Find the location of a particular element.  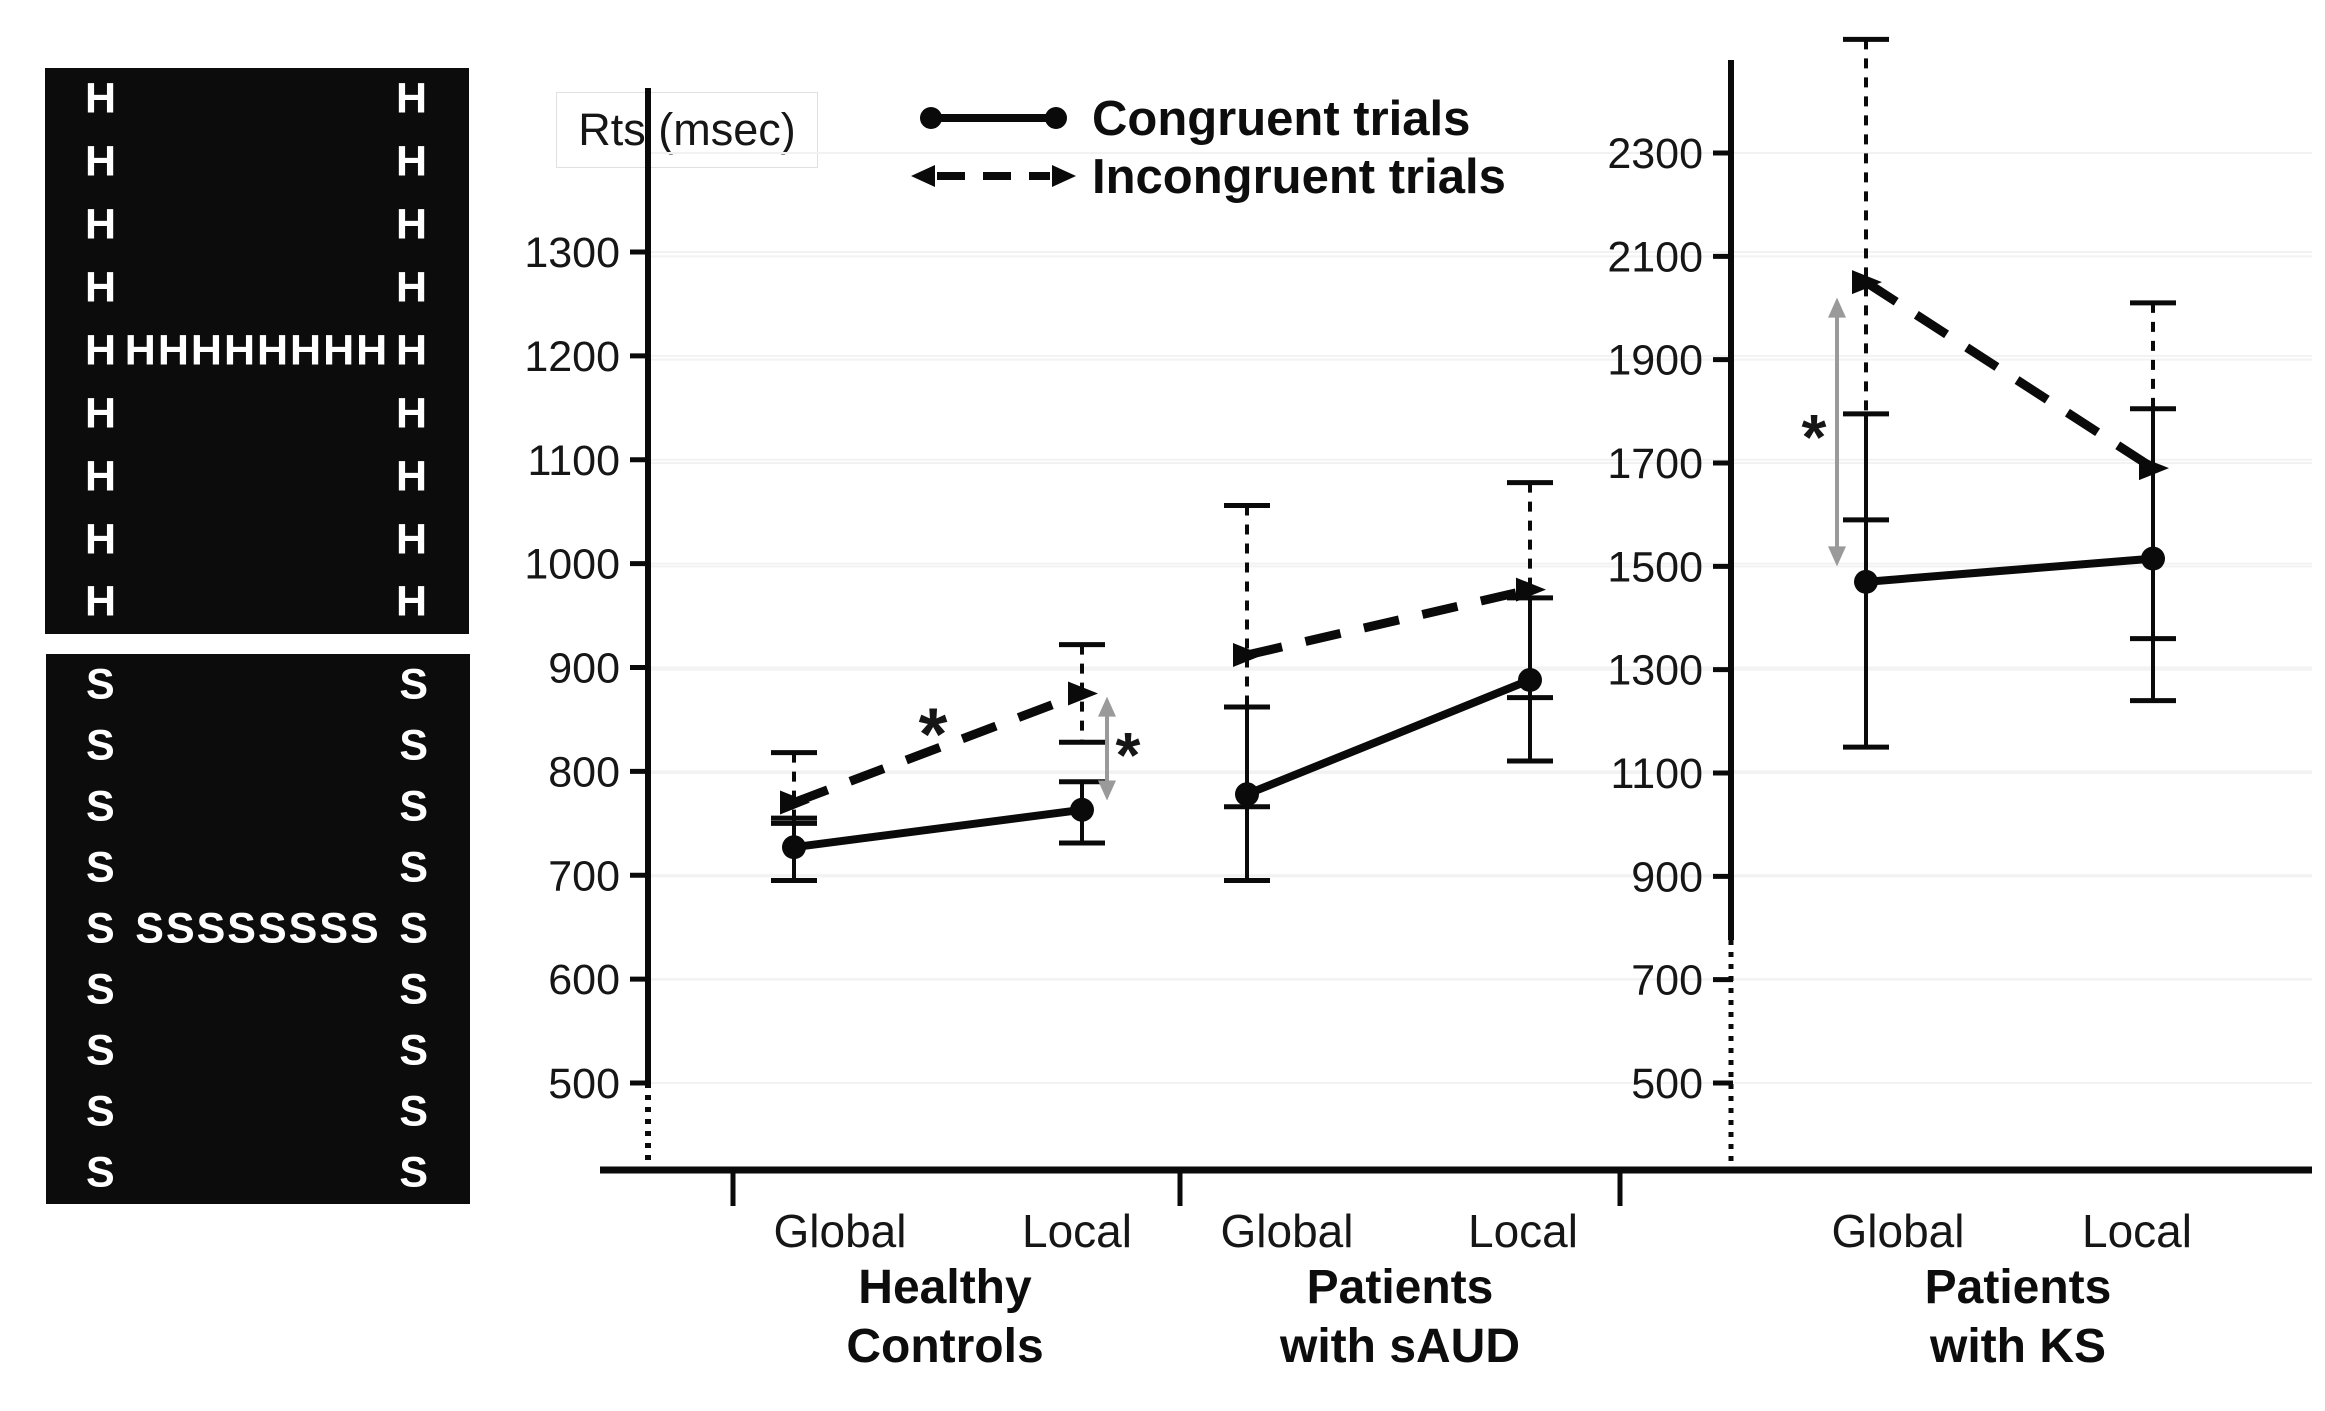

y-tick-label-right: 1100 is located at coordinates (1657, 774).